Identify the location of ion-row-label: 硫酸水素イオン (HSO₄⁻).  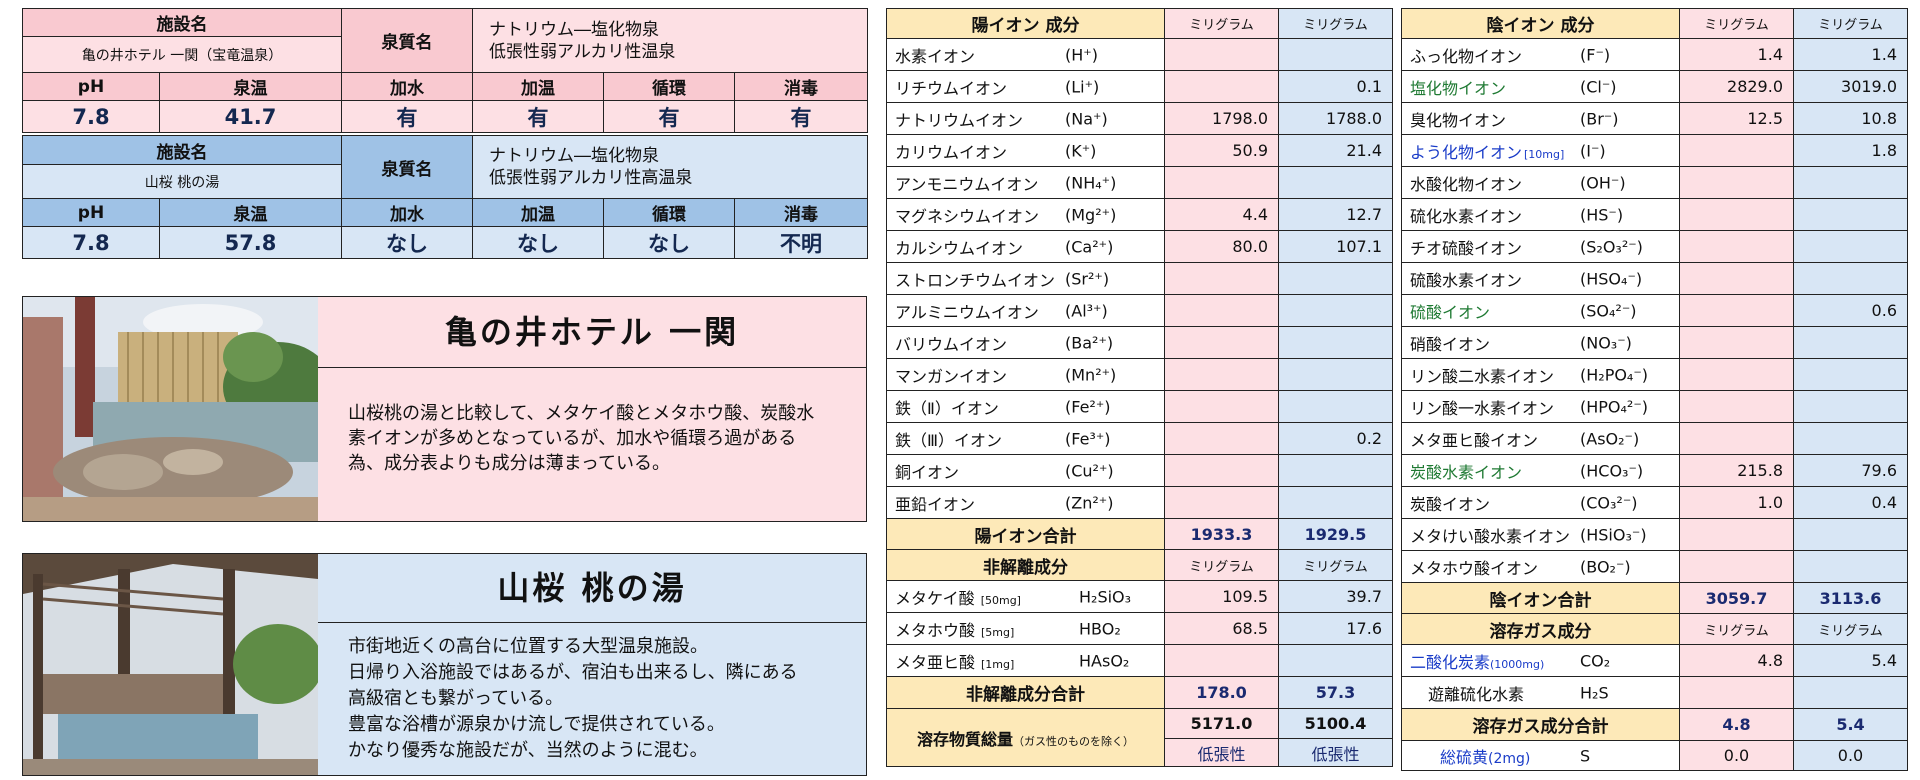
(1540, 278).